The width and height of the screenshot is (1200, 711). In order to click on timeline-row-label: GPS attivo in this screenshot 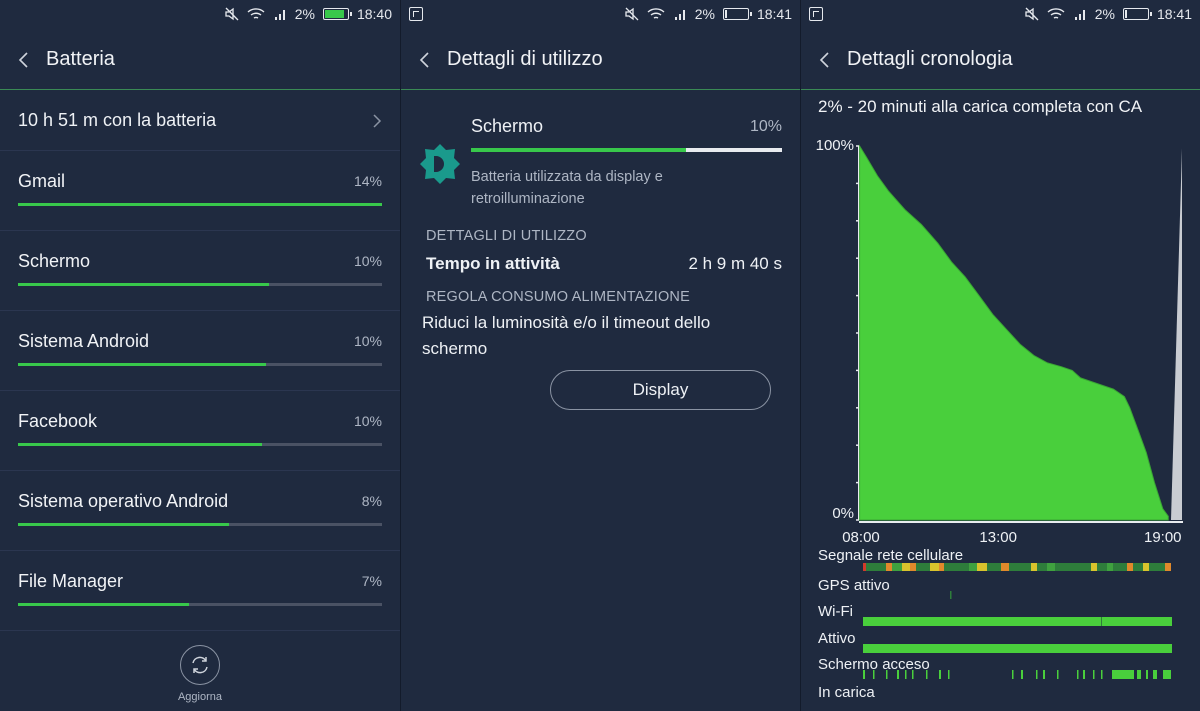, I will do `click(854, 585)`.